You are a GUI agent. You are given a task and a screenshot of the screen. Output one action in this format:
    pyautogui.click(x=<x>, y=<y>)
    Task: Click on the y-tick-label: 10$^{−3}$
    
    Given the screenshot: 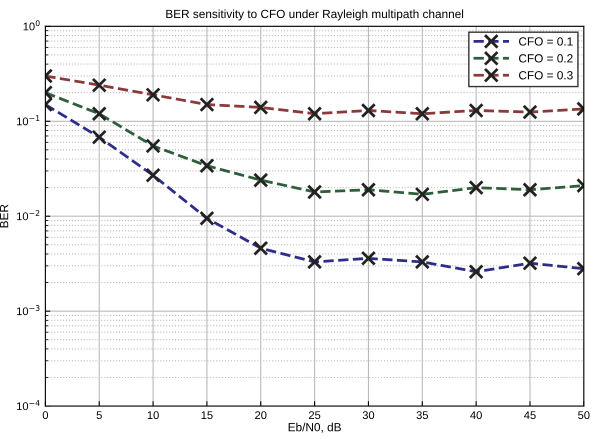 What is the action you would take?
    pyautogui.click(x=28, y=310)
    